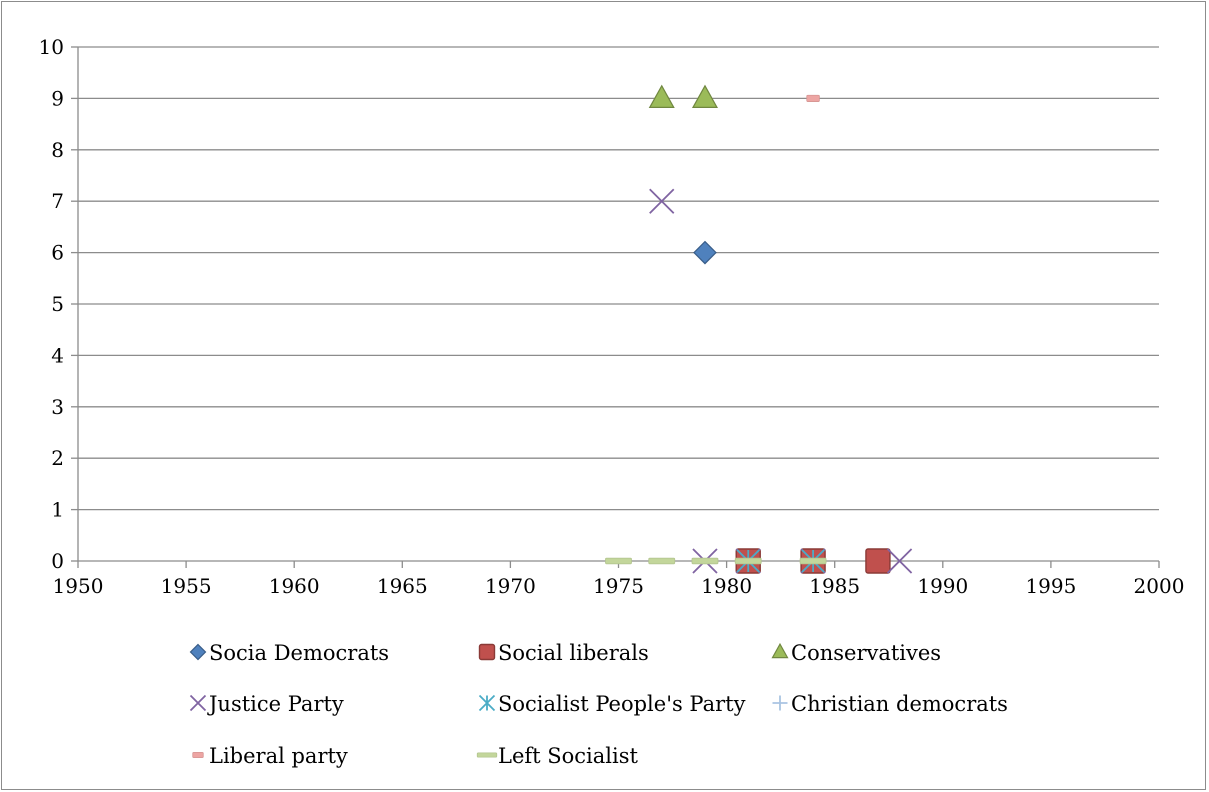 This screenshot has width=1209, height=792. What do you see at coordinates (1050, 586) in the screenshot?
I see `x-tick-label: 1995` at bounding box center [1050, 586].